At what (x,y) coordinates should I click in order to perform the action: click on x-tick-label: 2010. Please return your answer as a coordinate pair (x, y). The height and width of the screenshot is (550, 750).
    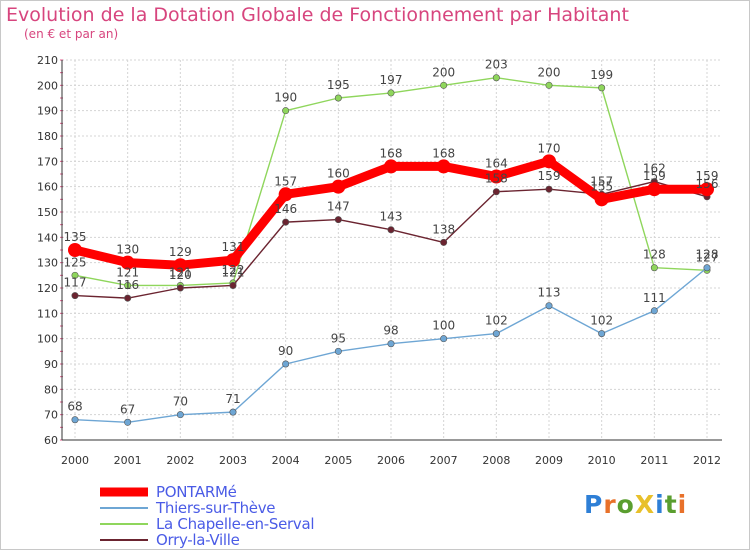
    Looking at the image, I should click on (602, 460).